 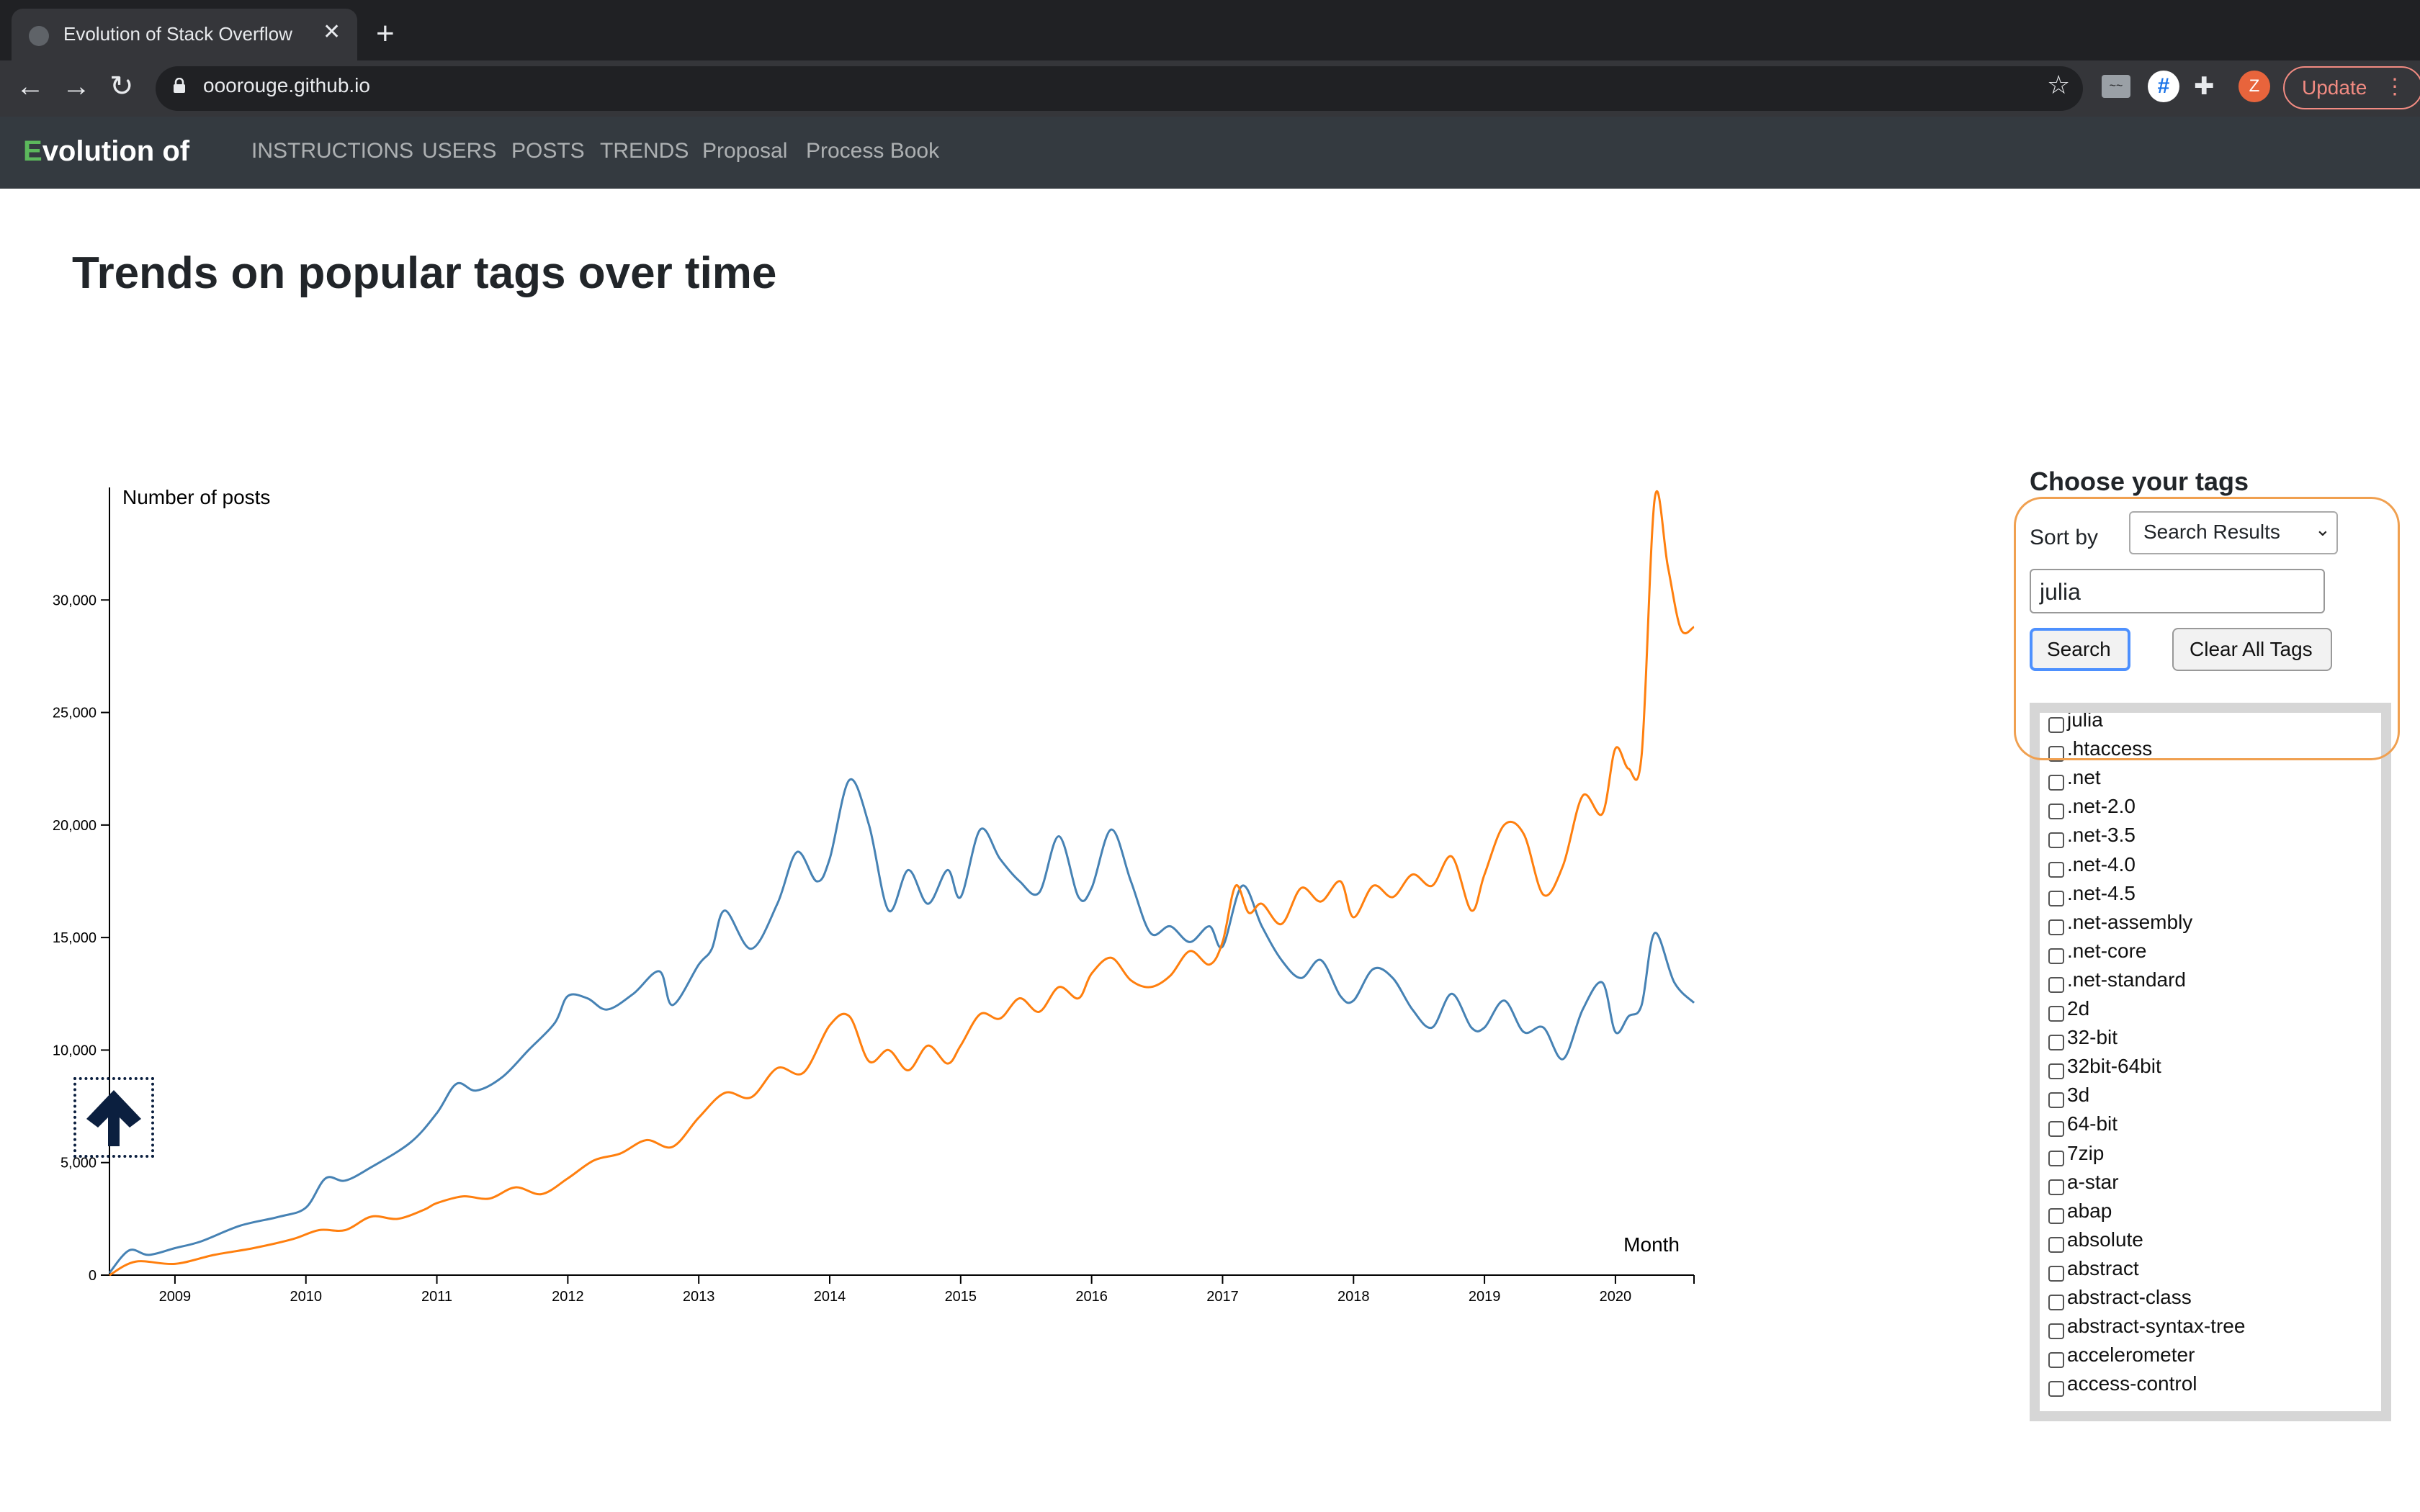 I want to click on y-tick-label: 5,000, so click(x=78, y=1163).